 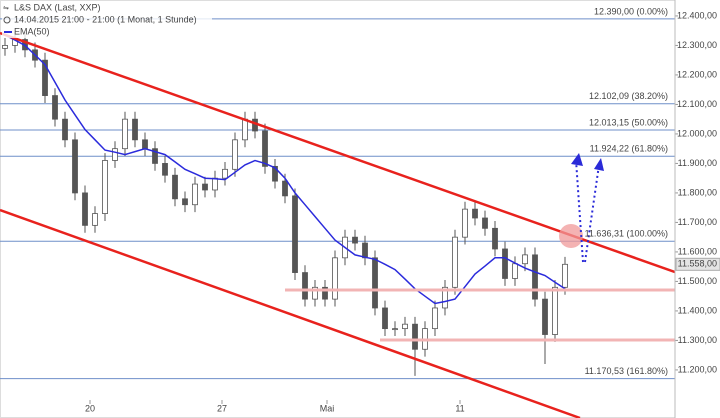 I want to click on header-bg, so click(x=107, y=20).